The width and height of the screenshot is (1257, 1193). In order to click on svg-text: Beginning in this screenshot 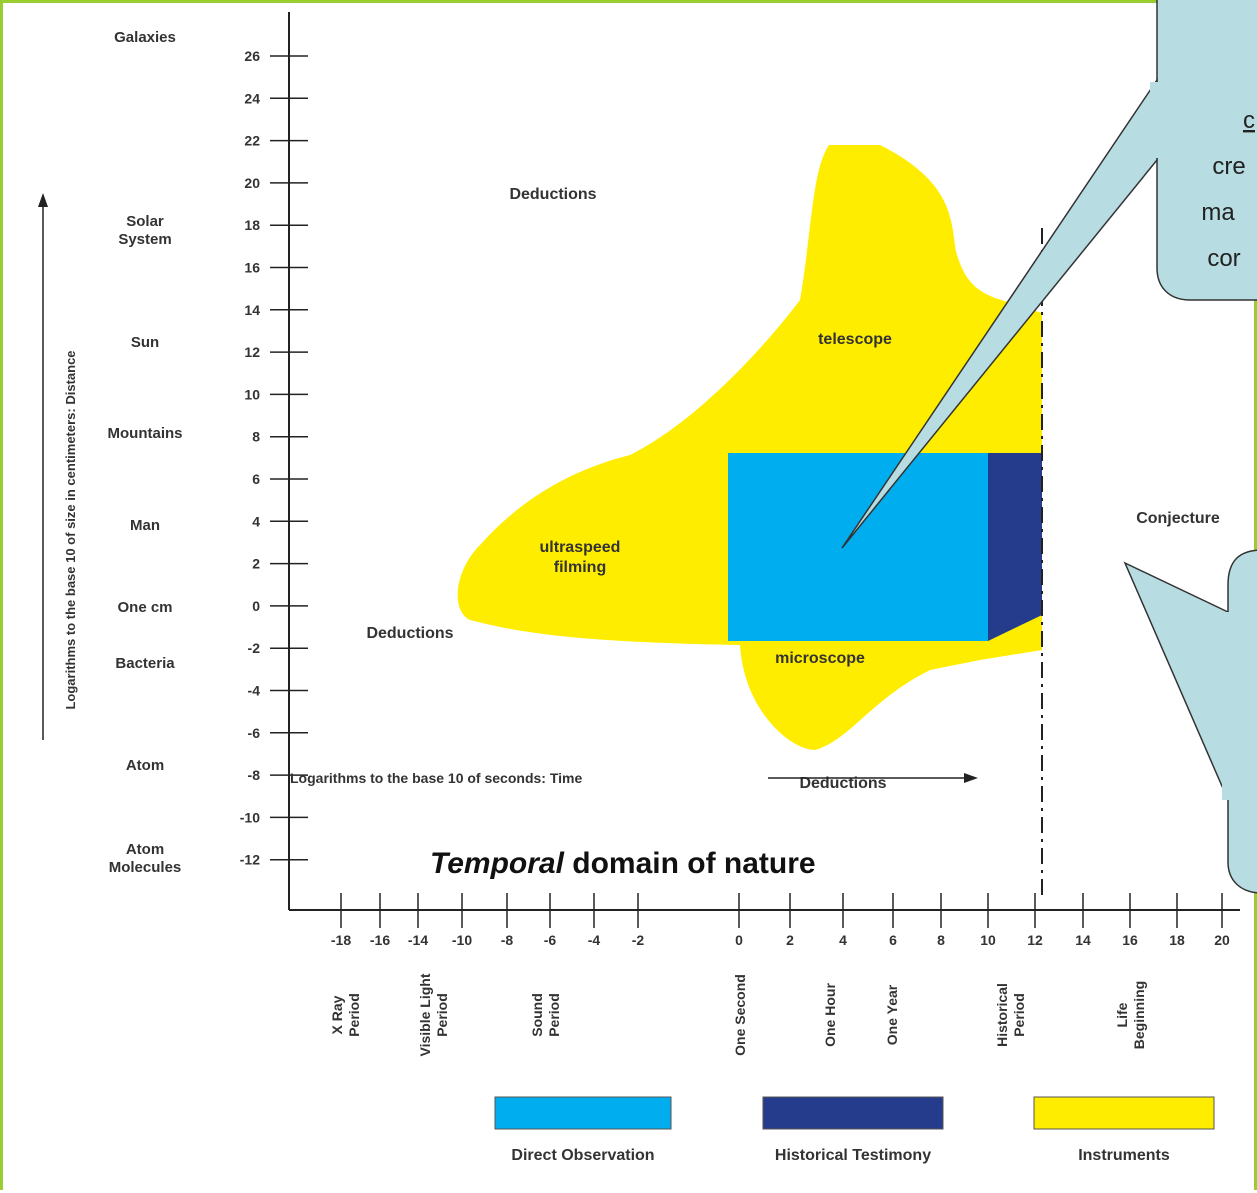, I will do `click(1139, 1015)`.